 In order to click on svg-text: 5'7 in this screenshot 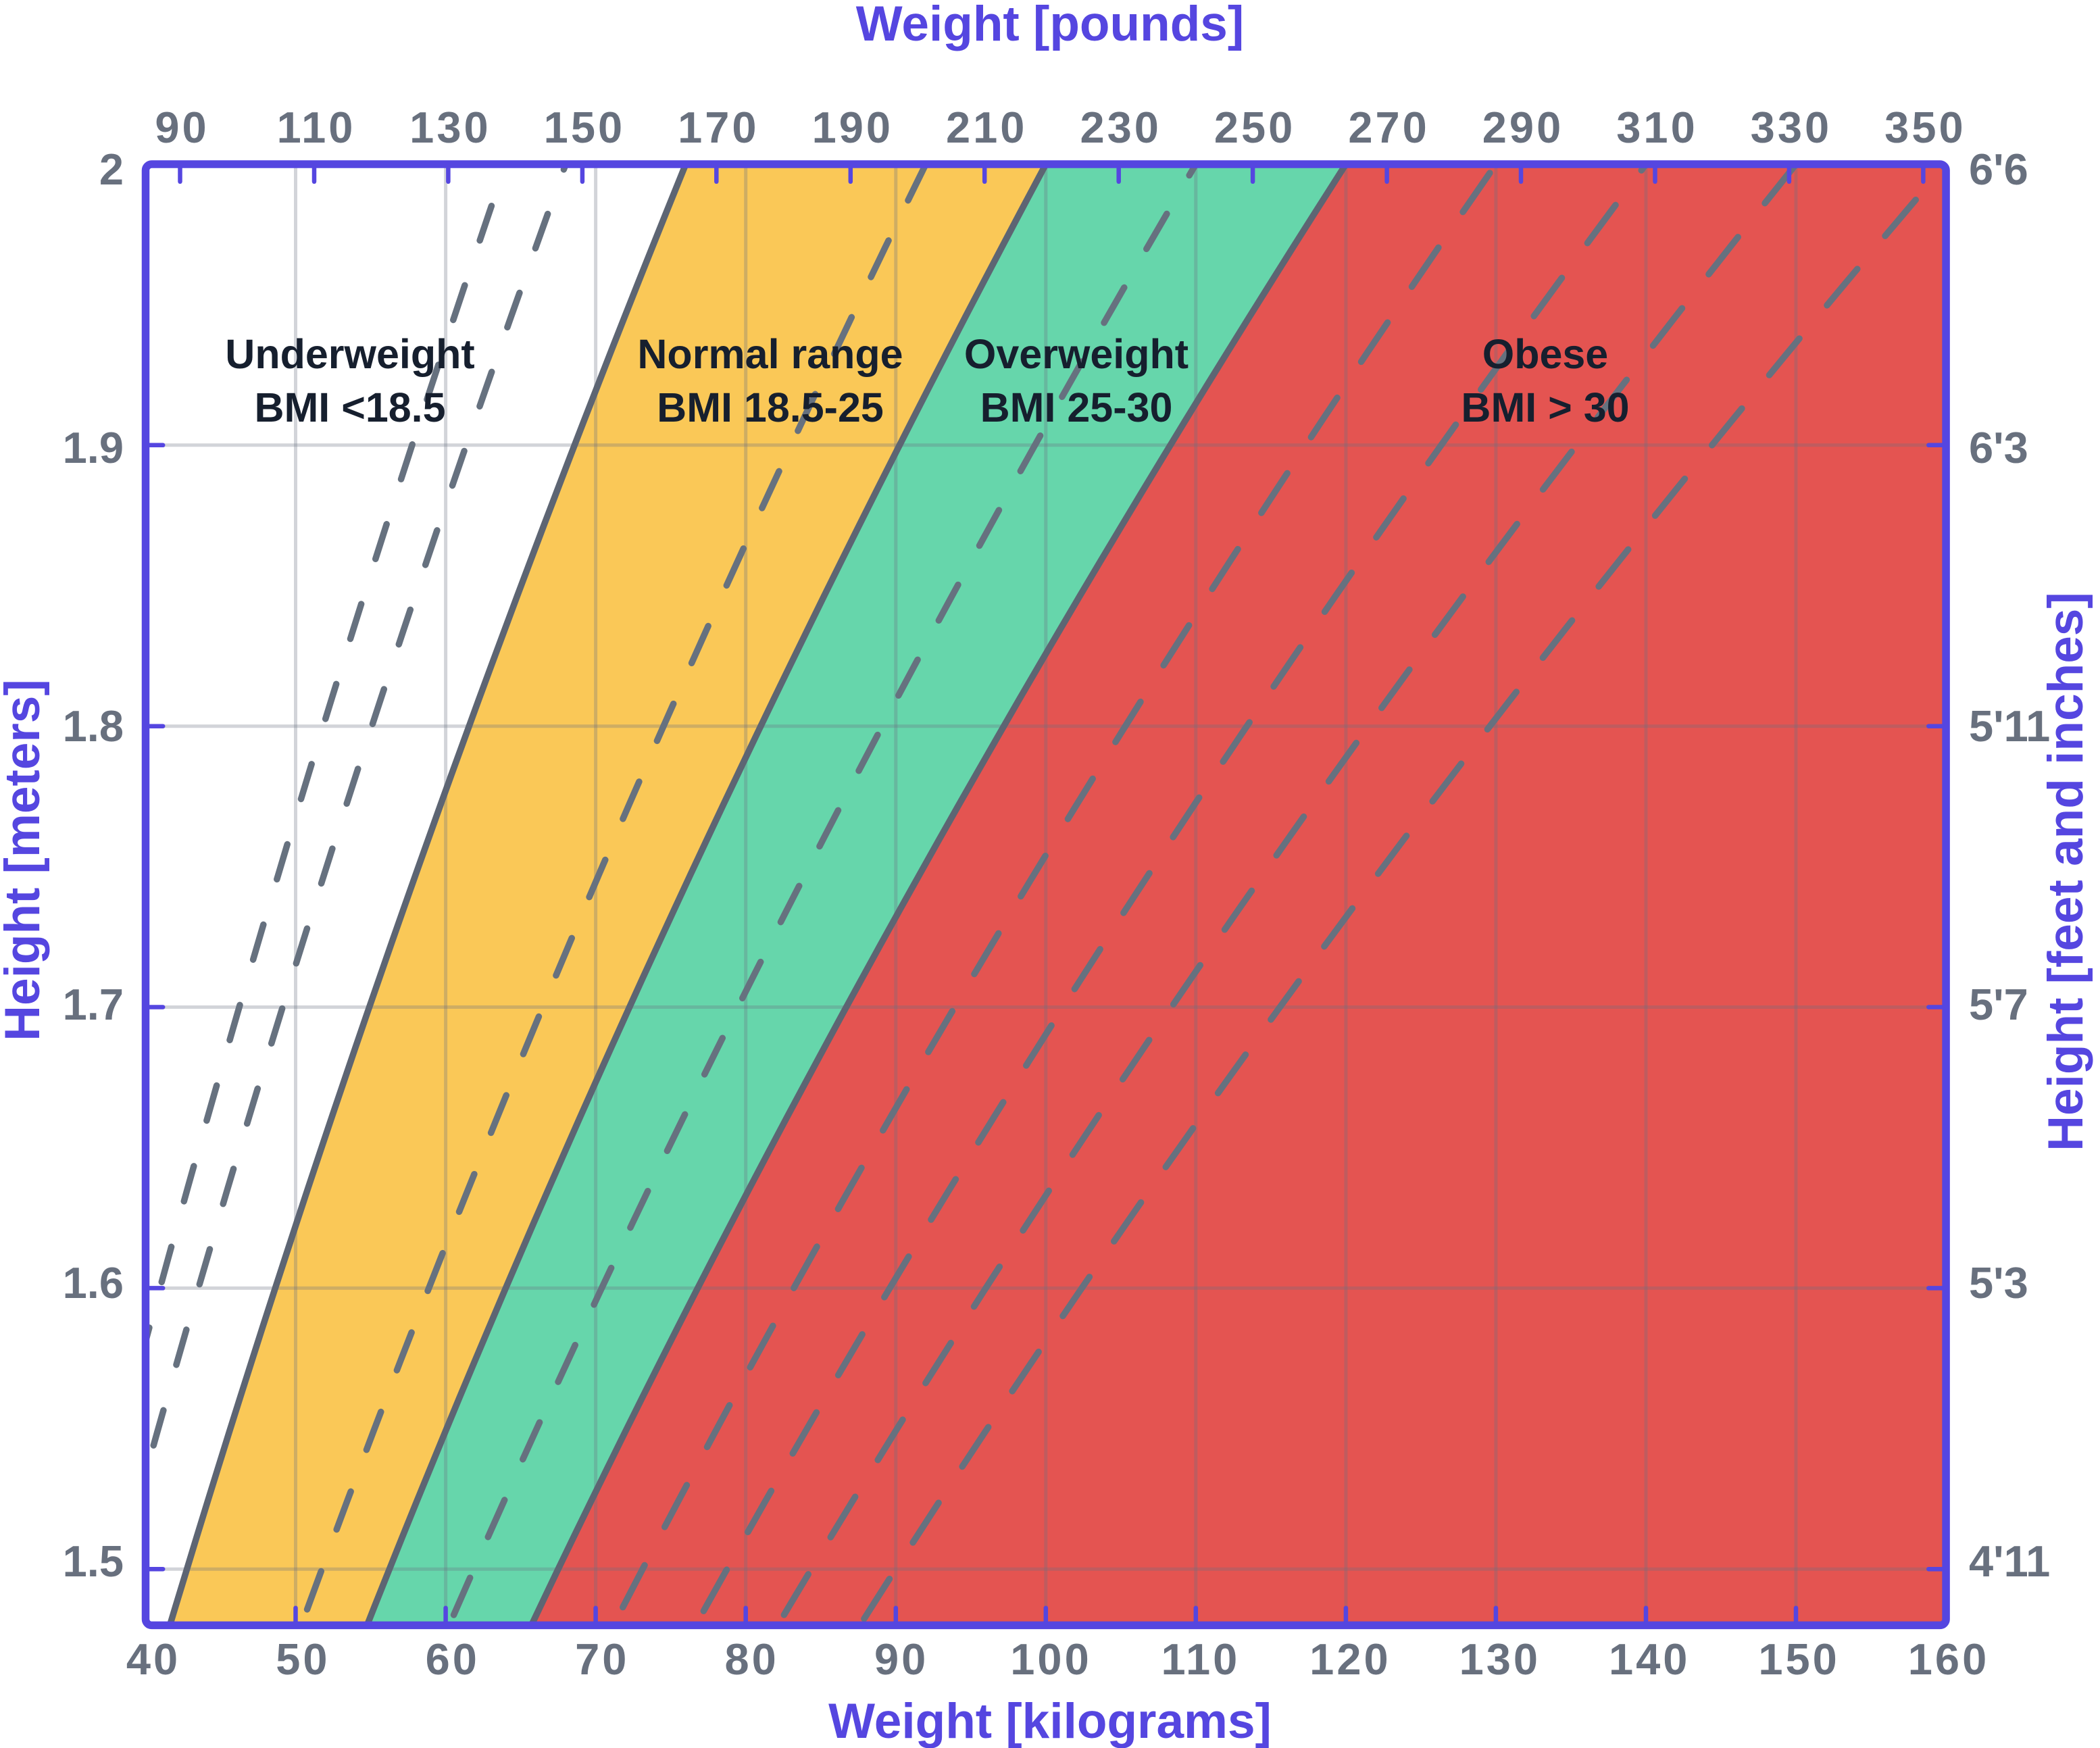, I will do `click(1998, 1004)`.